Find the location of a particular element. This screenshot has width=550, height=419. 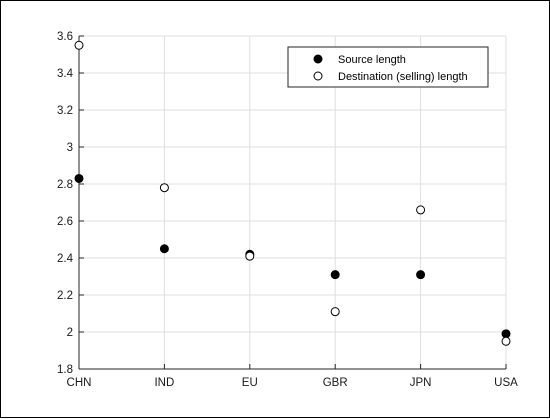

y-tick-label: 3.4 is located at coordinates (65, 74).